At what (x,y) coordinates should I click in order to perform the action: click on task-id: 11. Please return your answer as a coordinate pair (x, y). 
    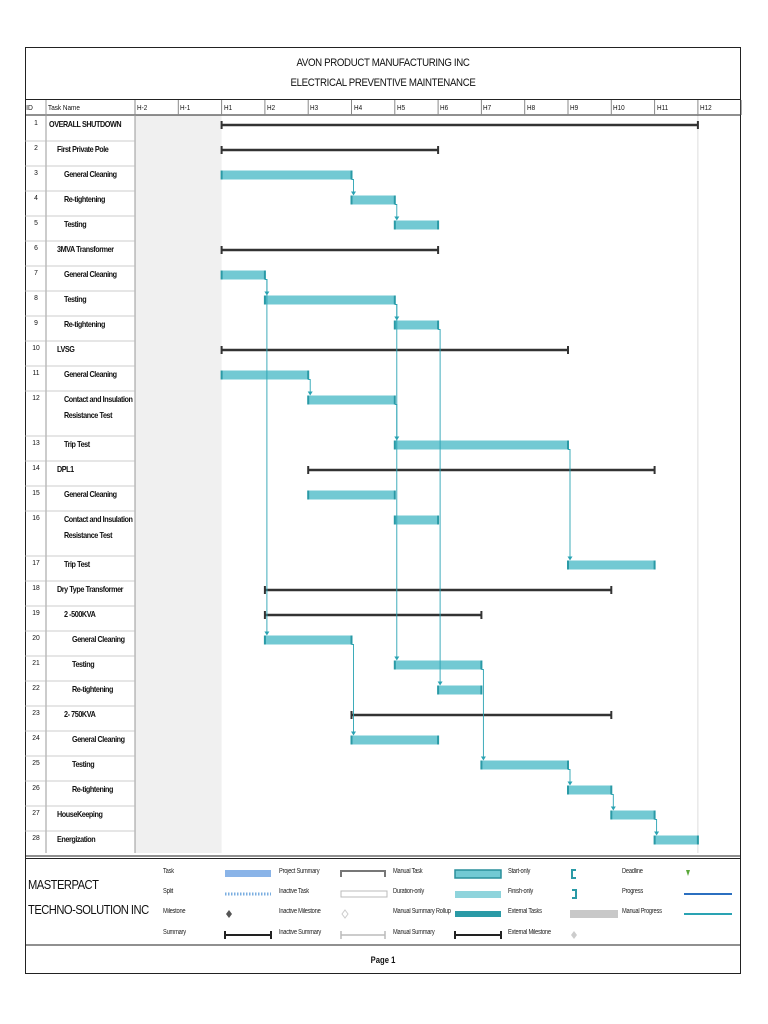
    Looking at the image, I should click on (36, 372).